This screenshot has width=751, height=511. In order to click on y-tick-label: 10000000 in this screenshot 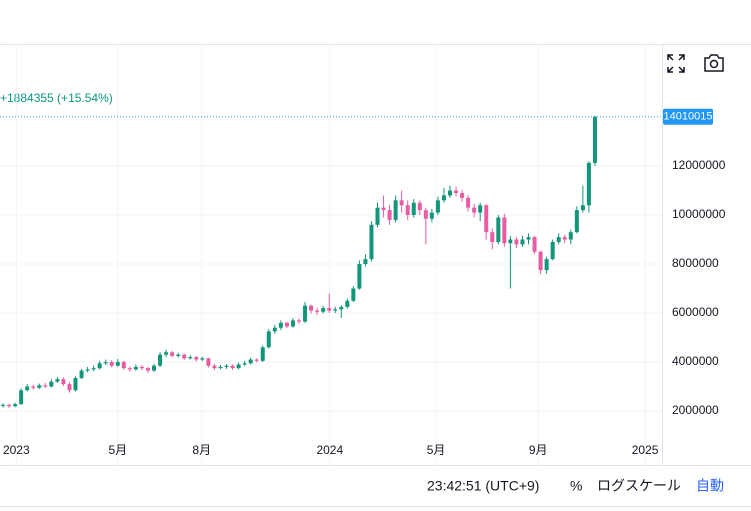, I will do `click(699, 214)`.